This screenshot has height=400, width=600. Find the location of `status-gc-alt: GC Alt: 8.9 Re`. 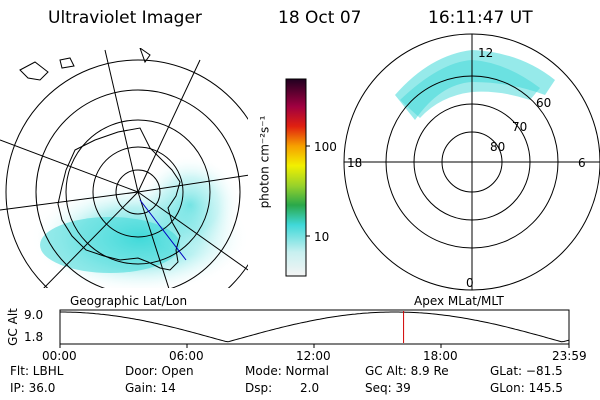

status-gc-alt: GC Alt: 8.9 Re is located at coordinates (407, 371).